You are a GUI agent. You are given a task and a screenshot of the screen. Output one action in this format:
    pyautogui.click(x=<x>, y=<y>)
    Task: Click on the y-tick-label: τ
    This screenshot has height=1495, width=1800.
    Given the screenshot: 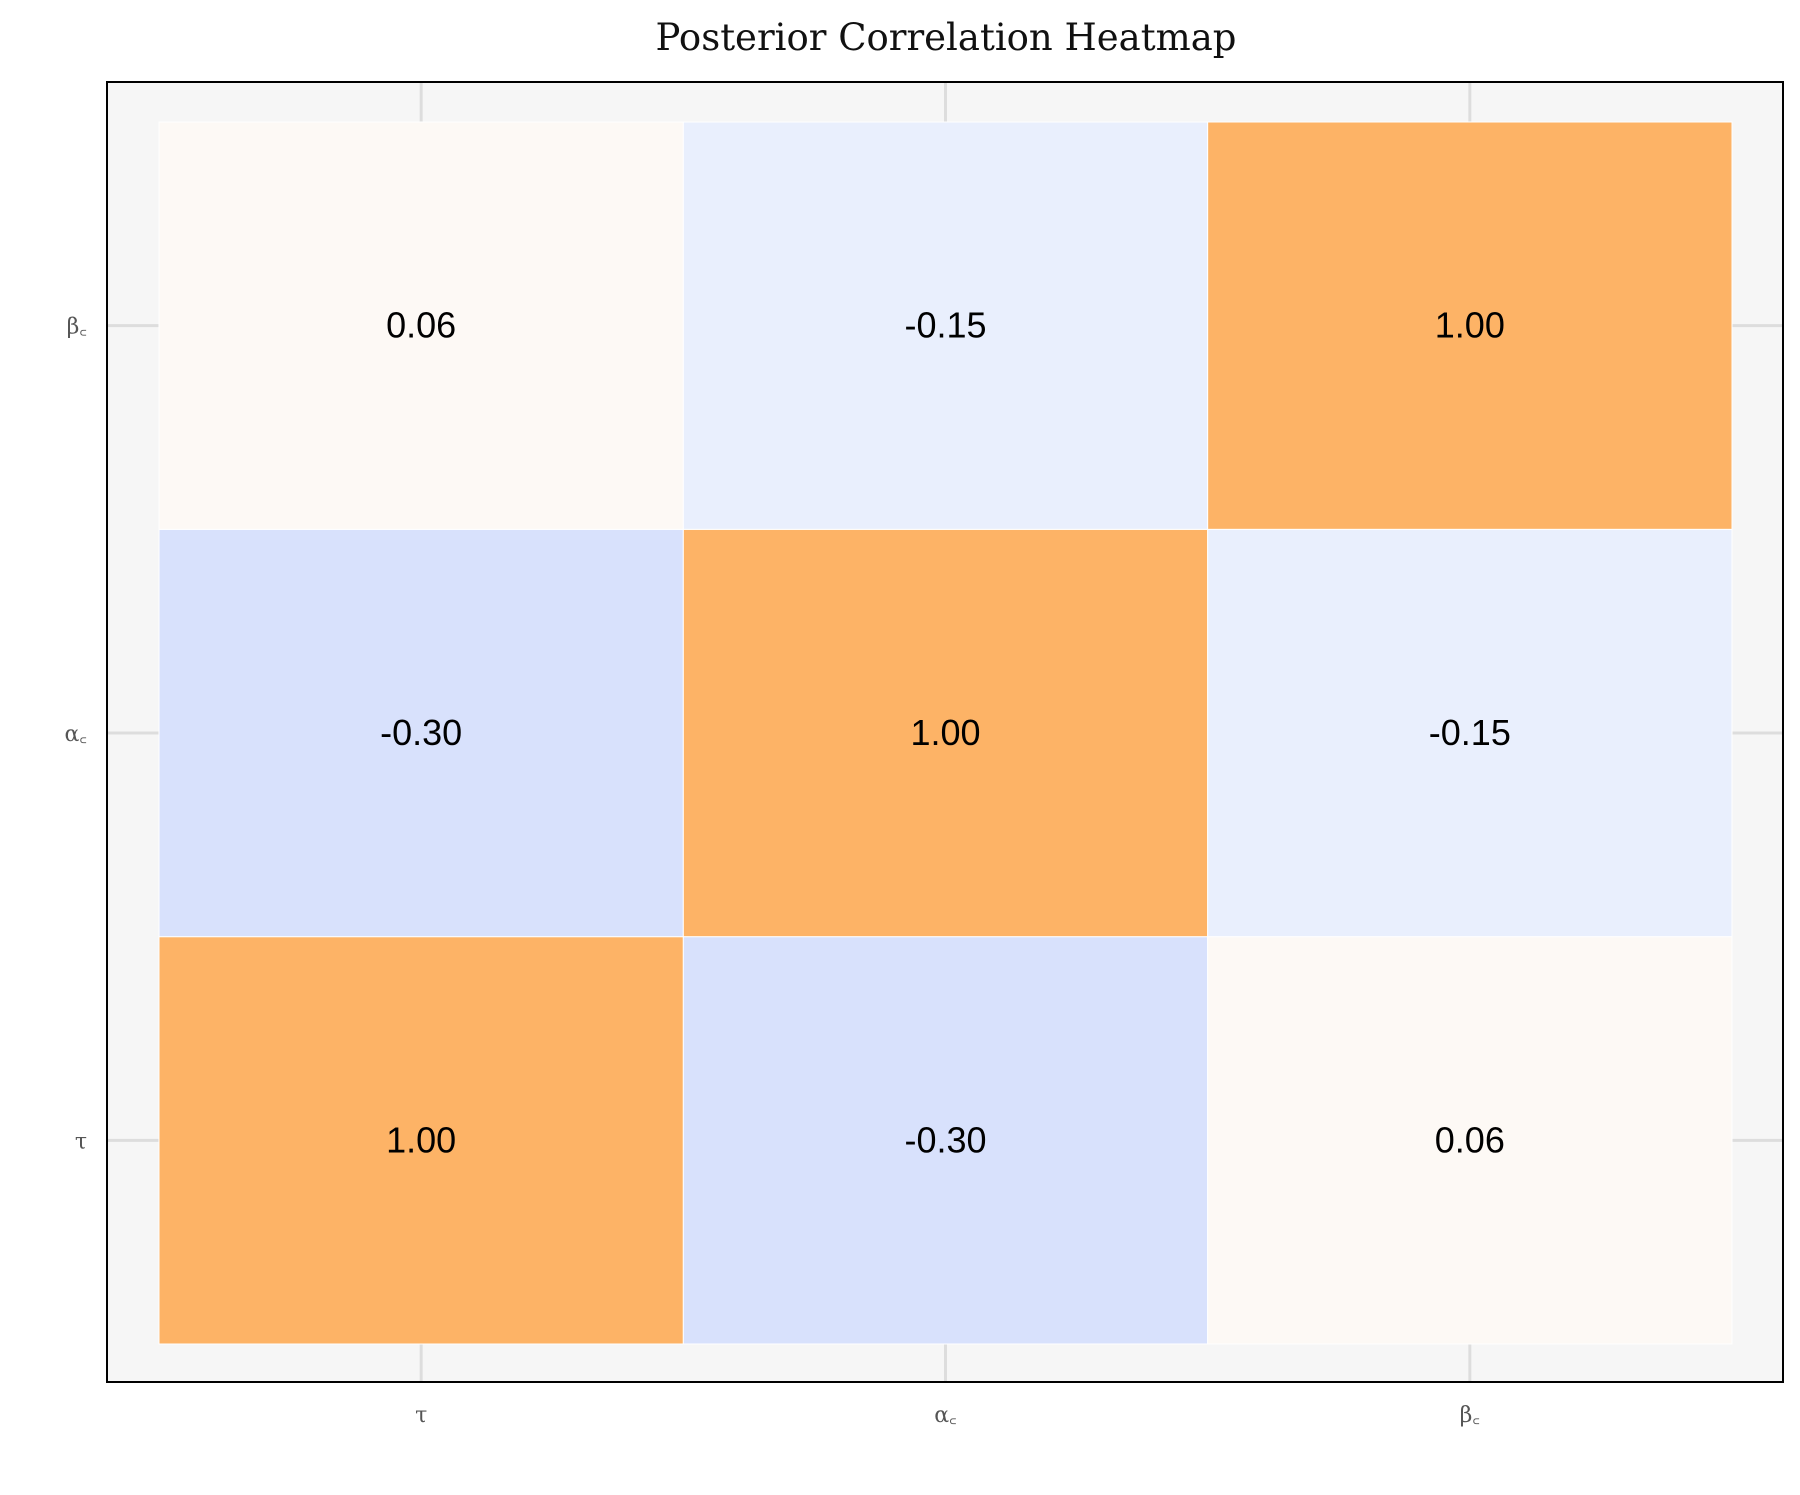 What is the action you would take?
    pyautogui.click(x=81, y=1141)
    